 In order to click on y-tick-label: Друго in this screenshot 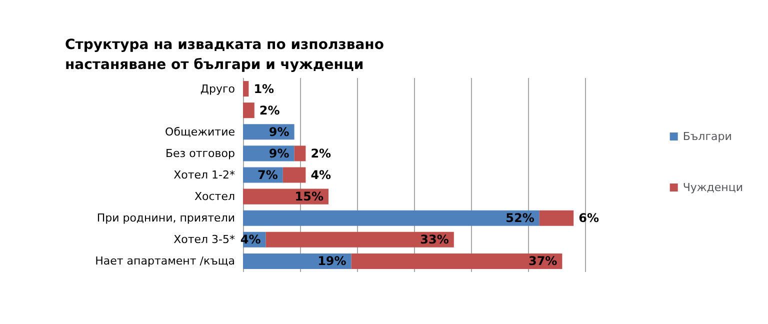, I will do `click(218, 89)`.